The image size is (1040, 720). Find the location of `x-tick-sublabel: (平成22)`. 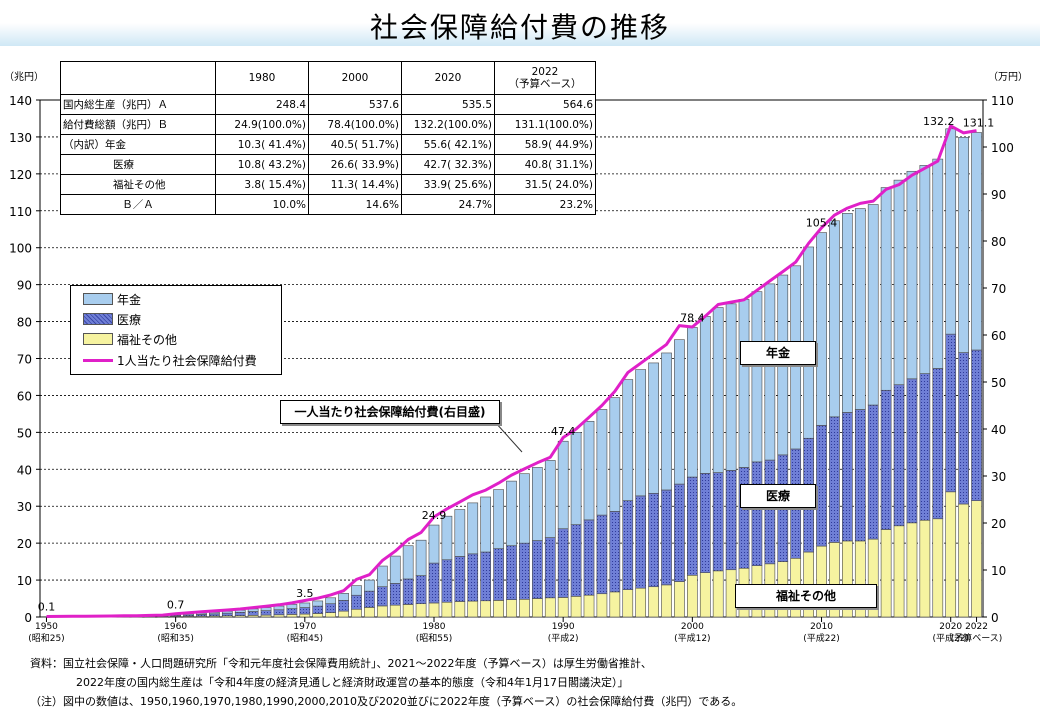

x-tick-sublabel: (平成22) is located at coordinates (821, 638).